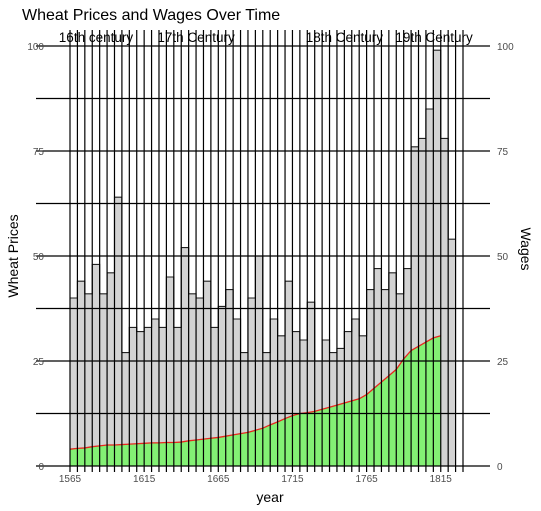  Describe the element at coordinates (39, 152) in the screenshot. I see `y-tick-75: 75` at that location.